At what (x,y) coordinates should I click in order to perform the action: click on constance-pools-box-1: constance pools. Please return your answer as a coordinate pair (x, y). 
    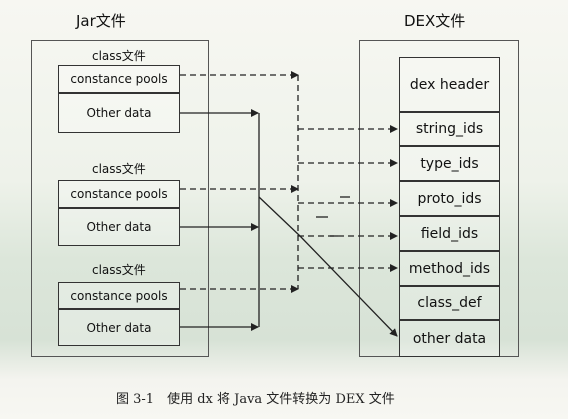
    Looking at the image, I should click on (119, 79).